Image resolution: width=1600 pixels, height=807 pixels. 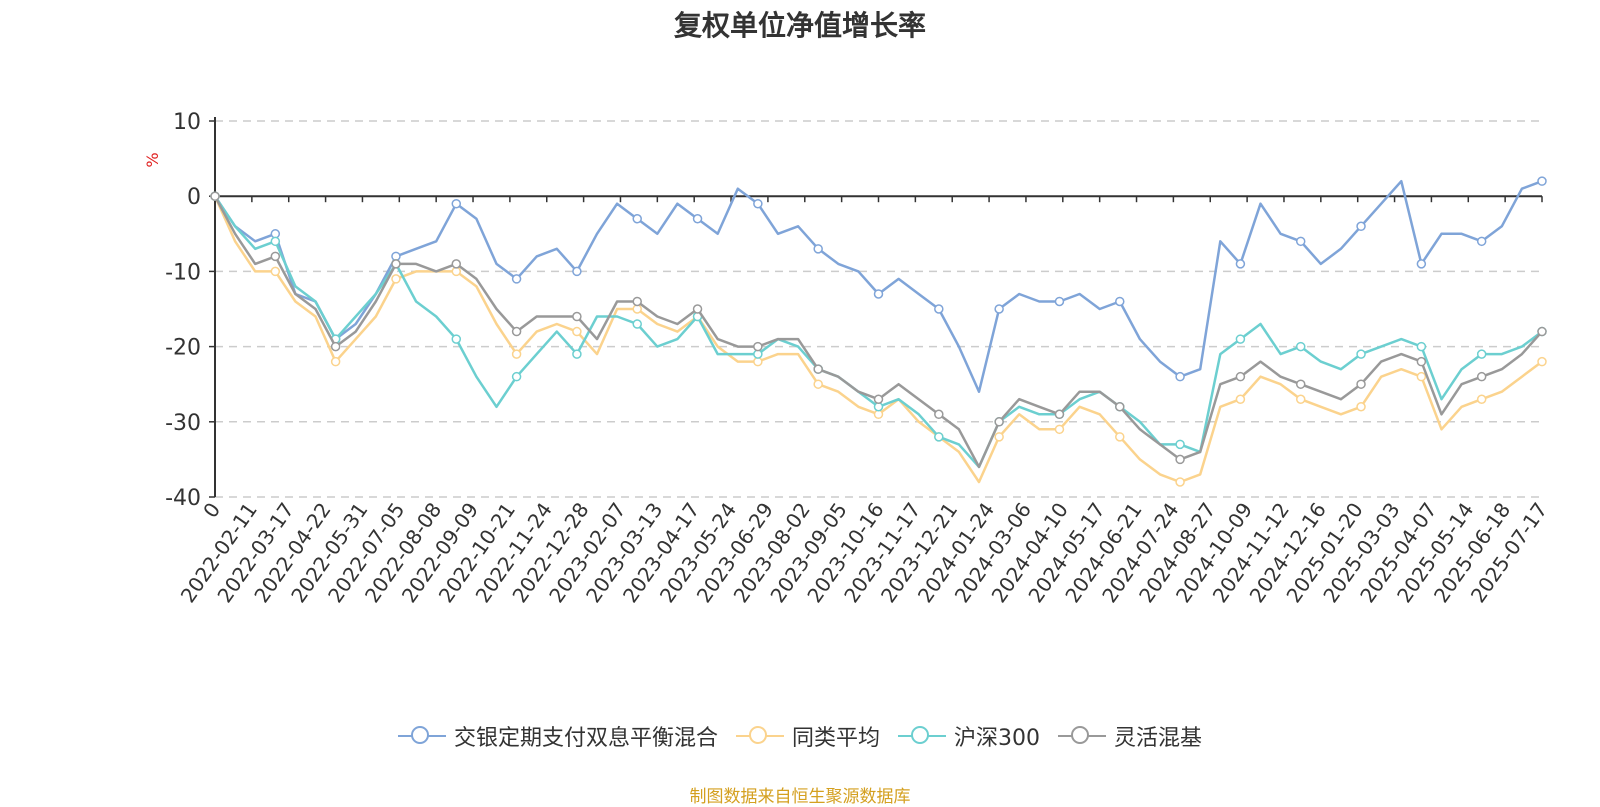 I want to click on x-tick-label: 0, so click(x=211, y=510).